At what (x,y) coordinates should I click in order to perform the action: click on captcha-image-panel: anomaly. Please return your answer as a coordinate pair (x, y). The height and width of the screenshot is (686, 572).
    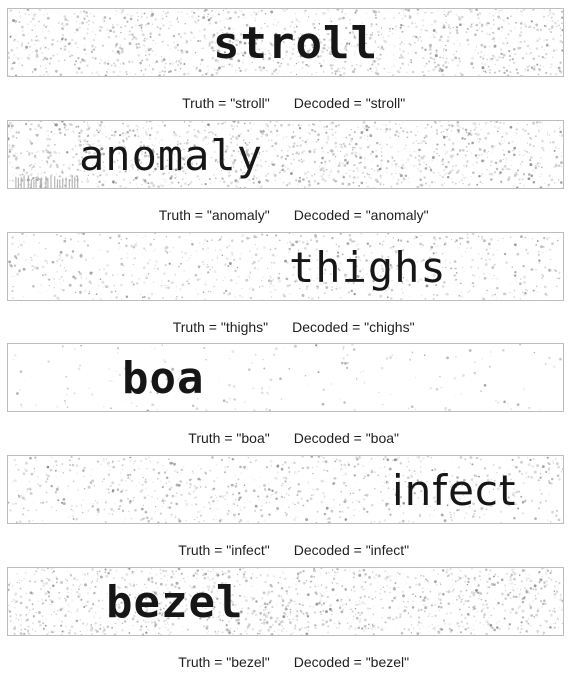
    Looking at the image, I should click on (285, 154).